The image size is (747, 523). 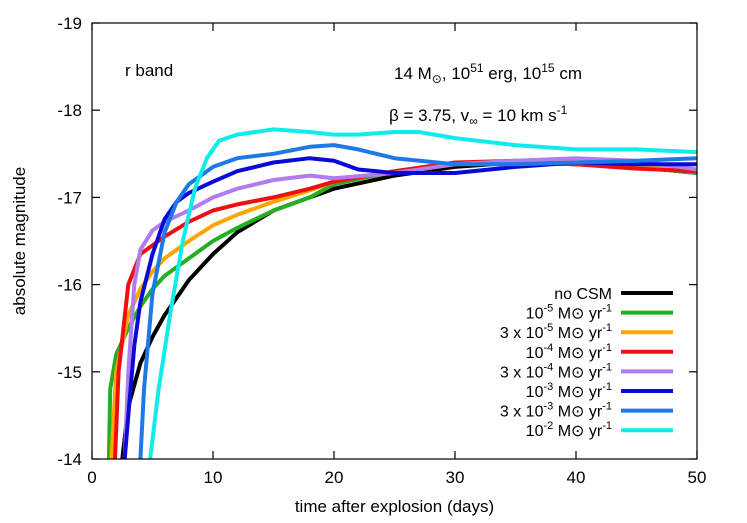 I want to click on legend-label: 10-3 M⊙ yr-1, so click(x=569, y=391).